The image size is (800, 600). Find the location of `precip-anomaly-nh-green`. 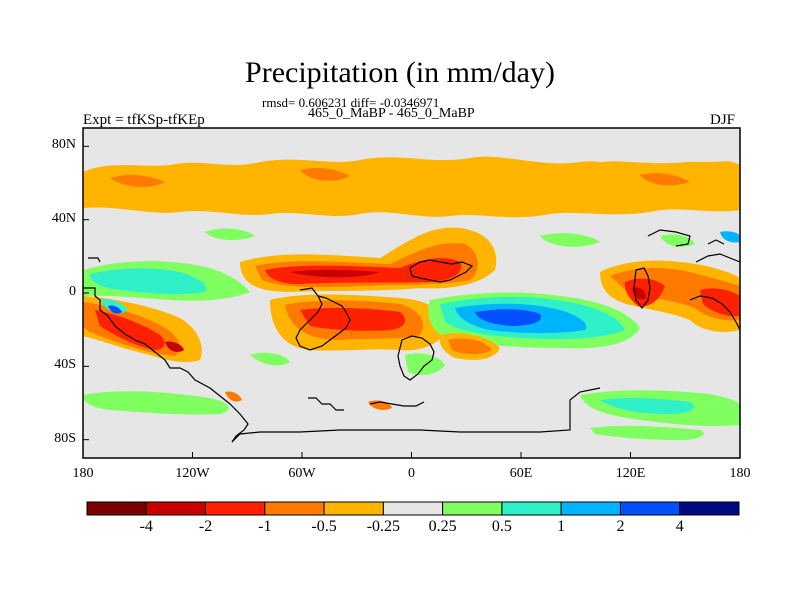

precip-anomaly-nh-green is located at coordinates (472, 237).